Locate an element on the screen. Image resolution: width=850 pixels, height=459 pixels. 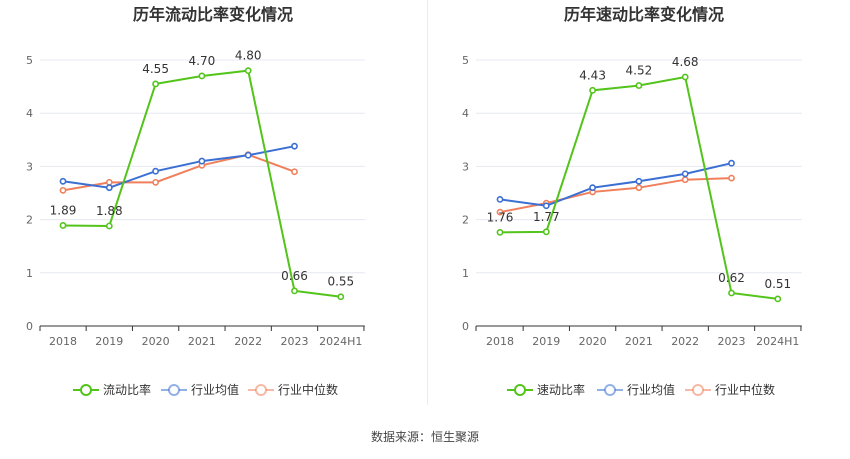
data-source-note: 数据来源：恒生聚源 is located at coordinates (424, 437).